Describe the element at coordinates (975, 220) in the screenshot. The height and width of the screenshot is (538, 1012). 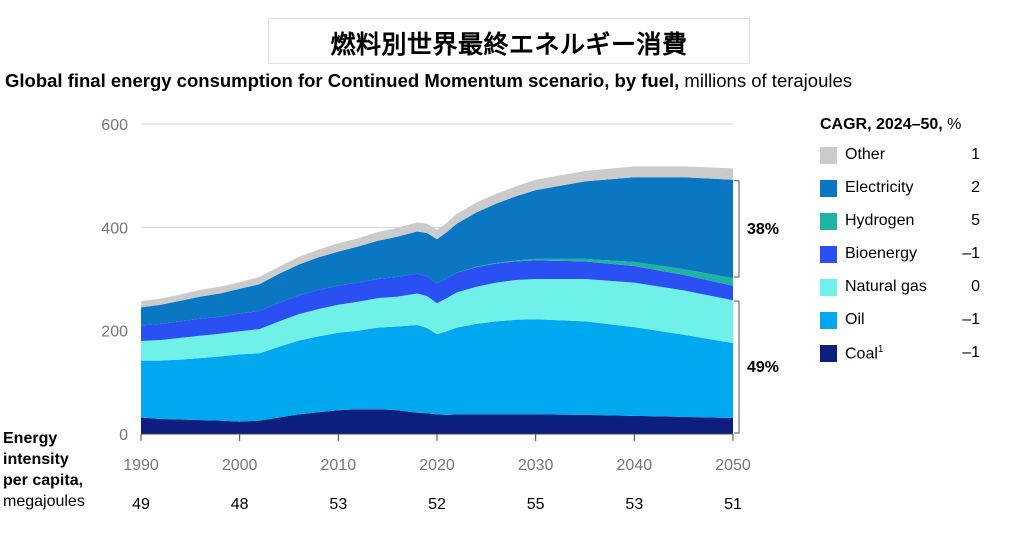
I see `legend-value-hydrogen: 5` at that location.